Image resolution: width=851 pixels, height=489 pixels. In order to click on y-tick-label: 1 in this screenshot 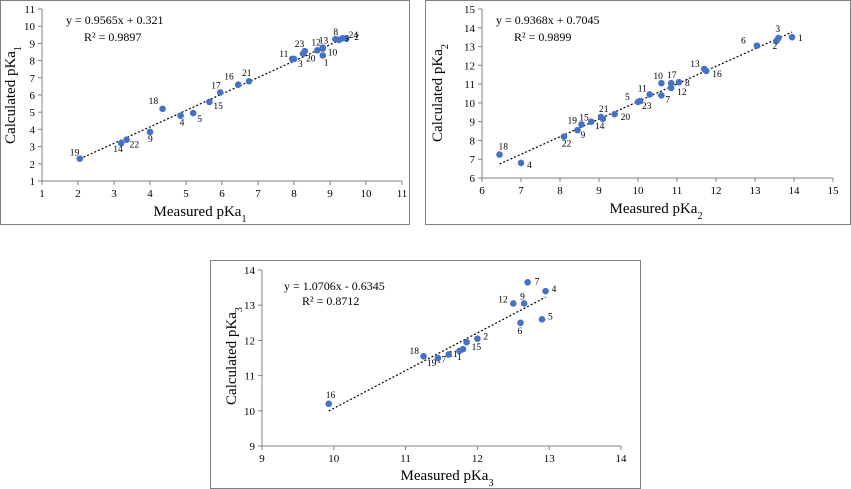, I will do `click(33, 182)`.